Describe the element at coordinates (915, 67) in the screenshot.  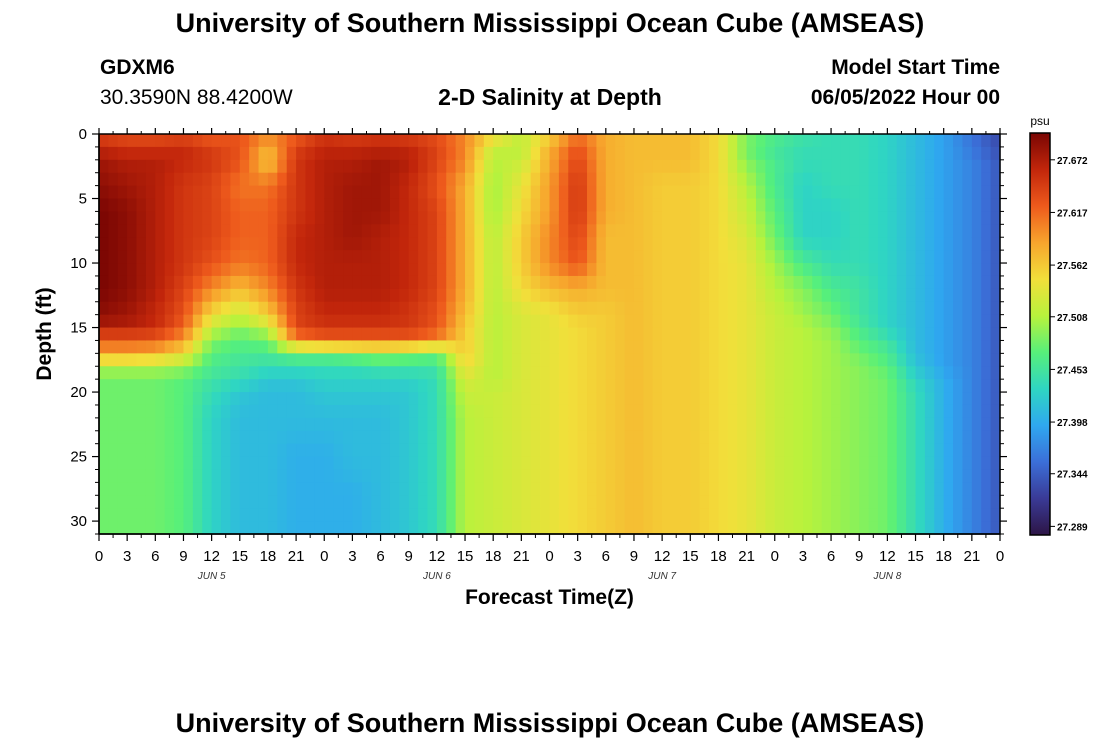
I see `model-start-label: Model Start Time` at that location.